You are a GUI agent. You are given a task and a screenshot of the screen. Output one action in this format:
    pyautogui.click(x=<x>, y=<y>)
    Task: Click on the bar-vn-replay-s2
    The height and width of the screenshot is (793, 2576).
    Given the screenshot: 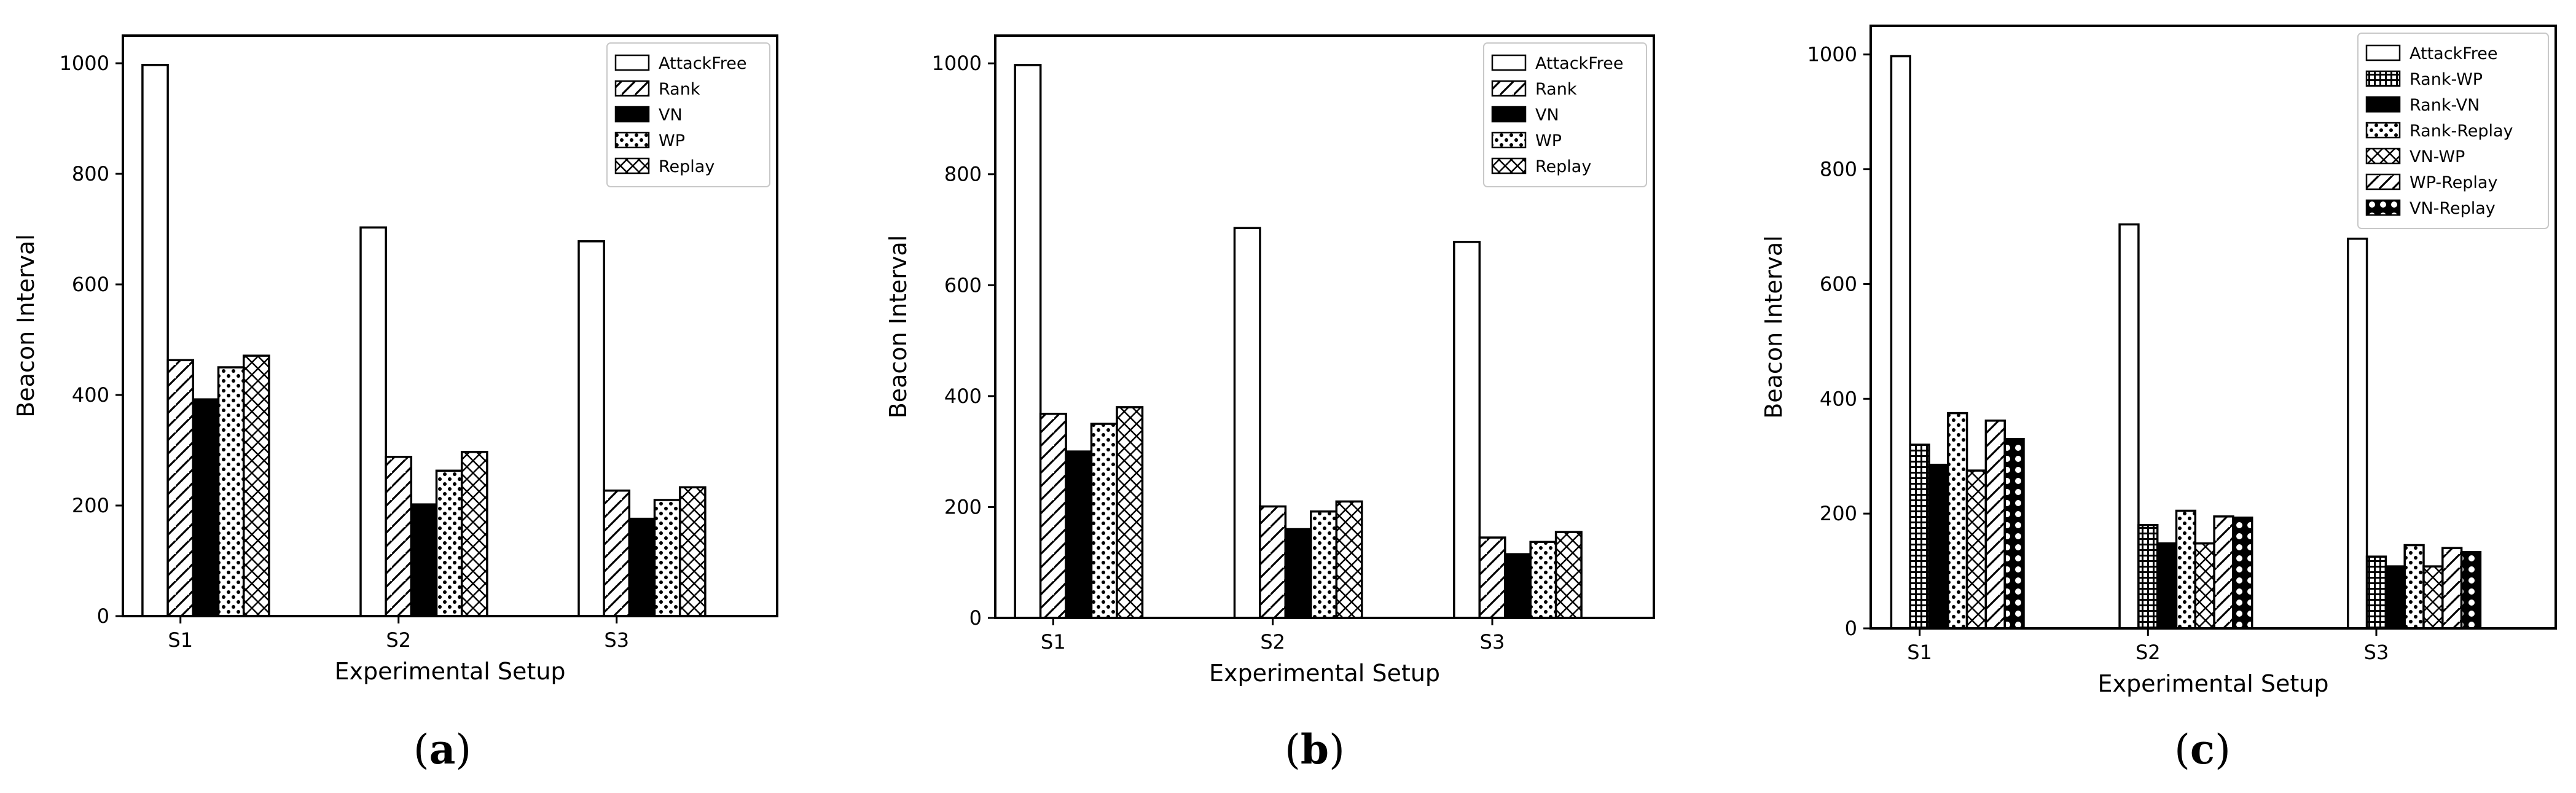 What is the action you would take?
    pyautogui.click(x=2242, y=573)
    